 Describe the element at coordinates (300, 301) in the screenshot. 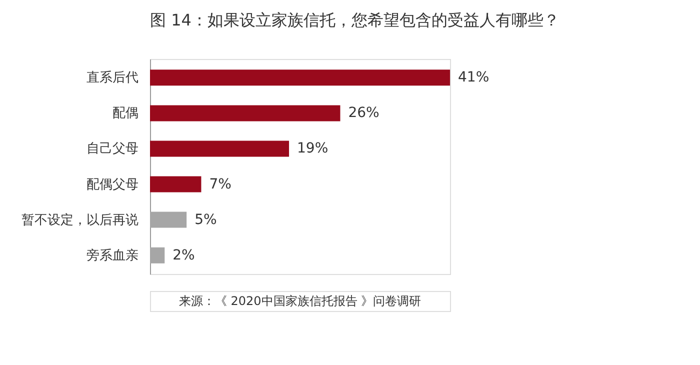

I see `source-note: 来源：《 2020中国家族信托报告 》问卷调研` at that location.